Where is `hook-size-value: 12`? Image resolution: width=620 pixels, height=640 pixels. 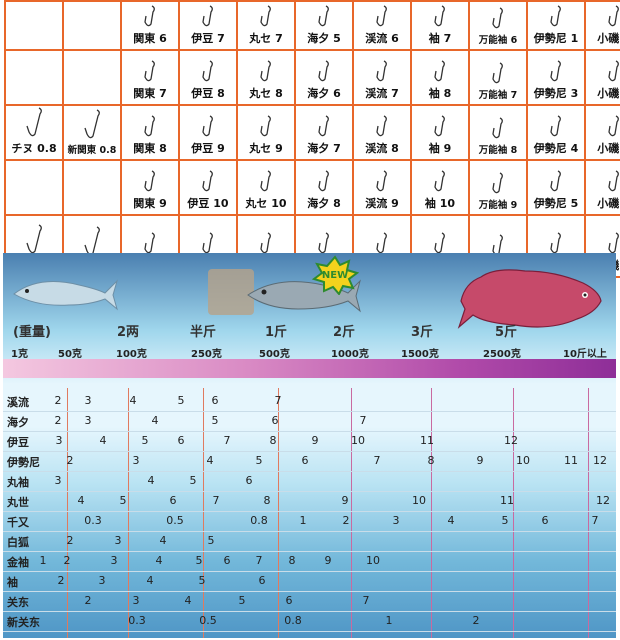 hook-size-value: 12 is located at coordinates (600, 460).